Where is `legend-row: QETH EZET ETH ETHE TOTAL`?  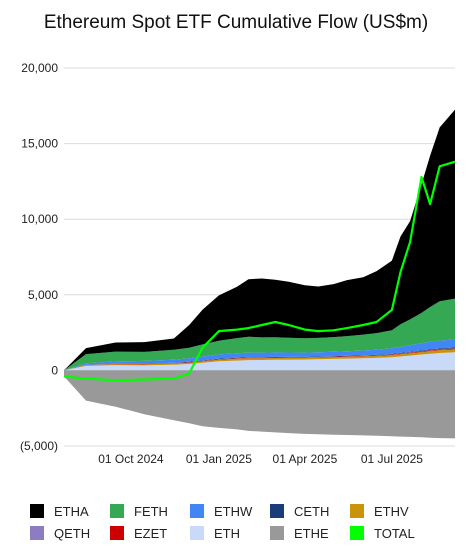 legend-row: QETH EZET ETH ETHE TOTAL is located at coordinates (245, 533).